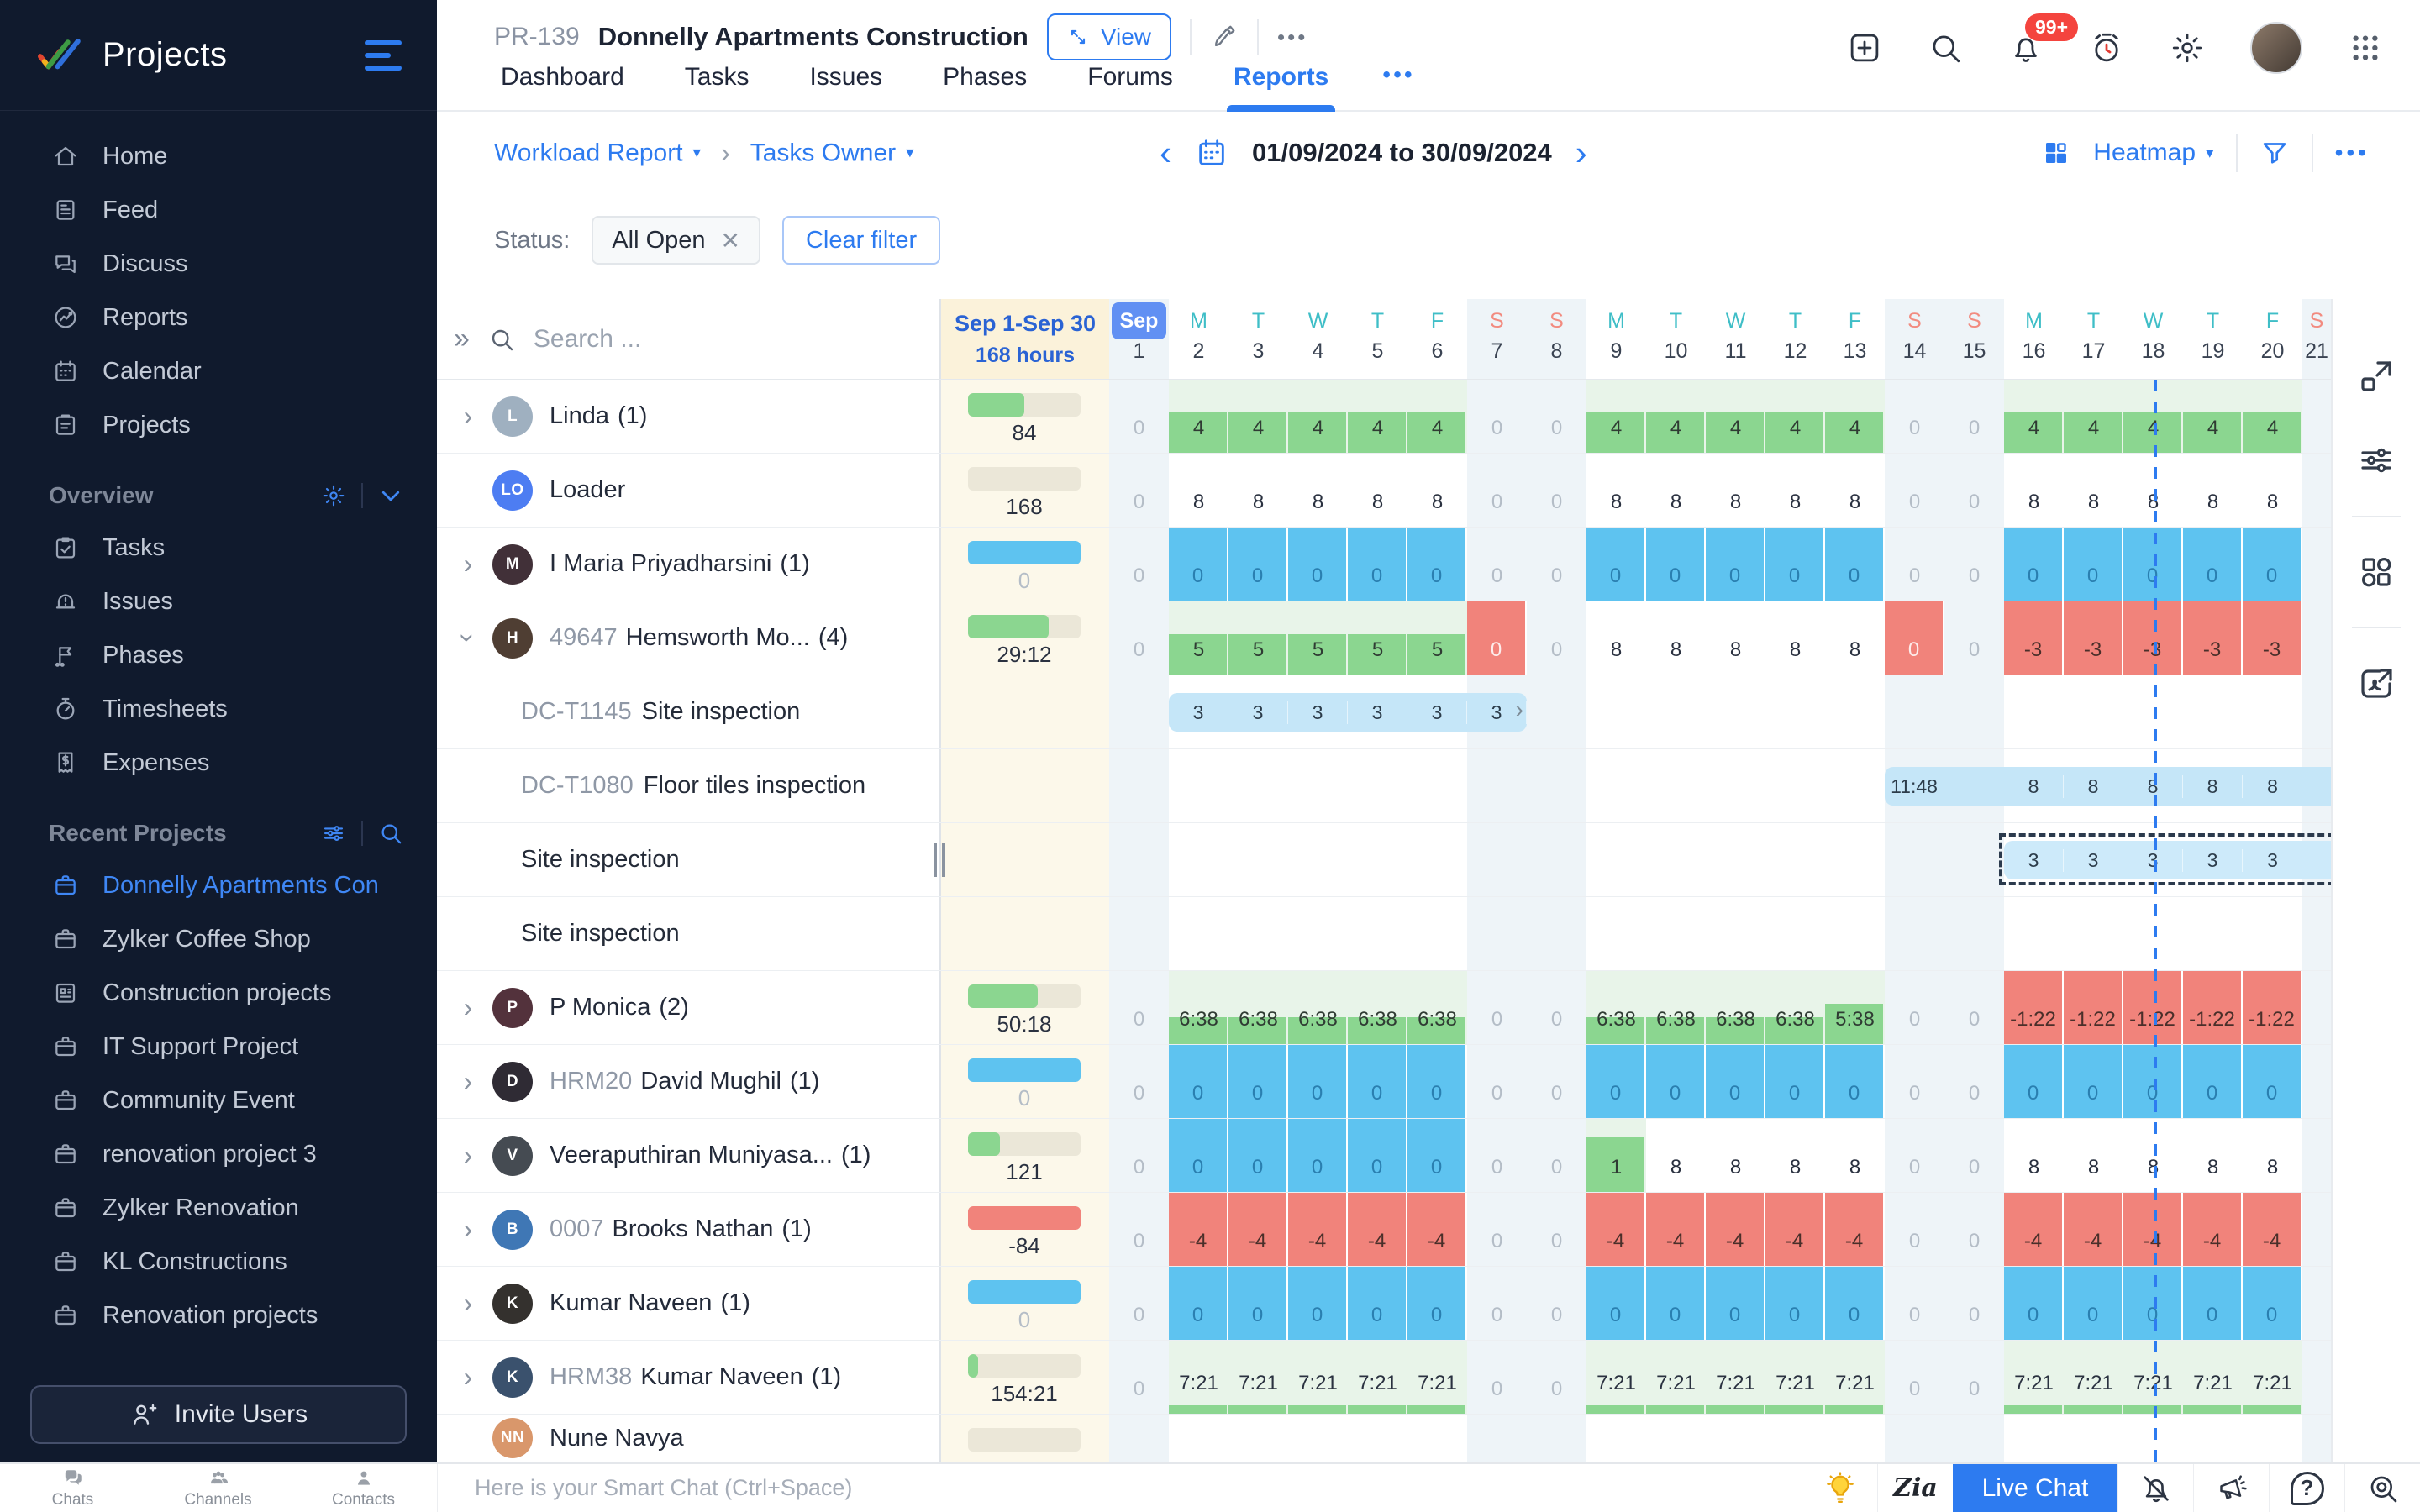  What do you see at coordinates (1402, 152) in the screenshot?
I see `date-range: 01/09/2024 to 30/09/2024` at bounding box center [1402, 152].